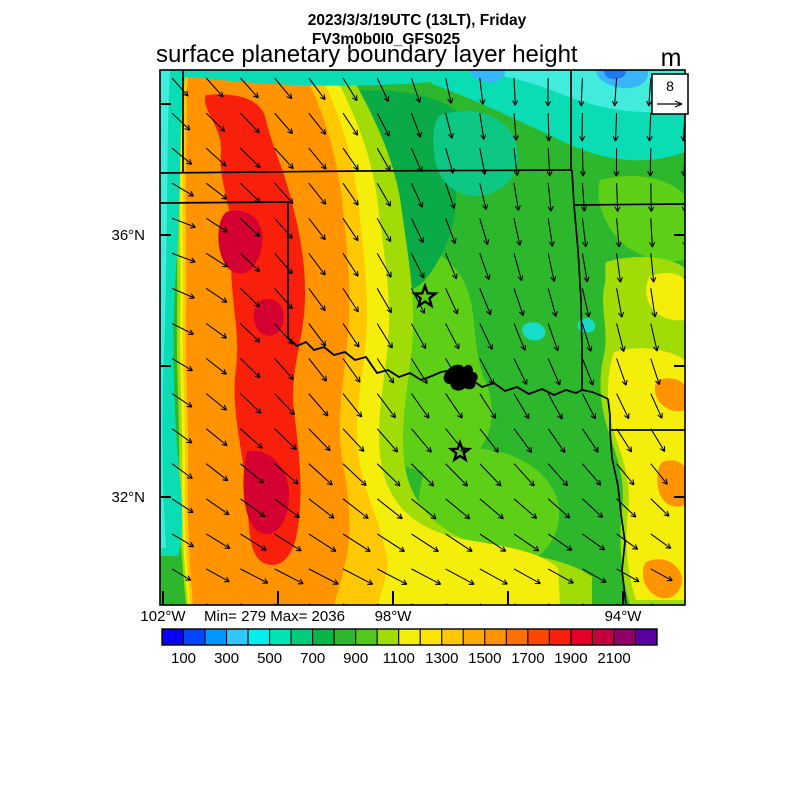  Describe the element at coordinates (386, 39) in the screenshot. I see `model-name: FV3m0b0I0_GFS025` at that location.